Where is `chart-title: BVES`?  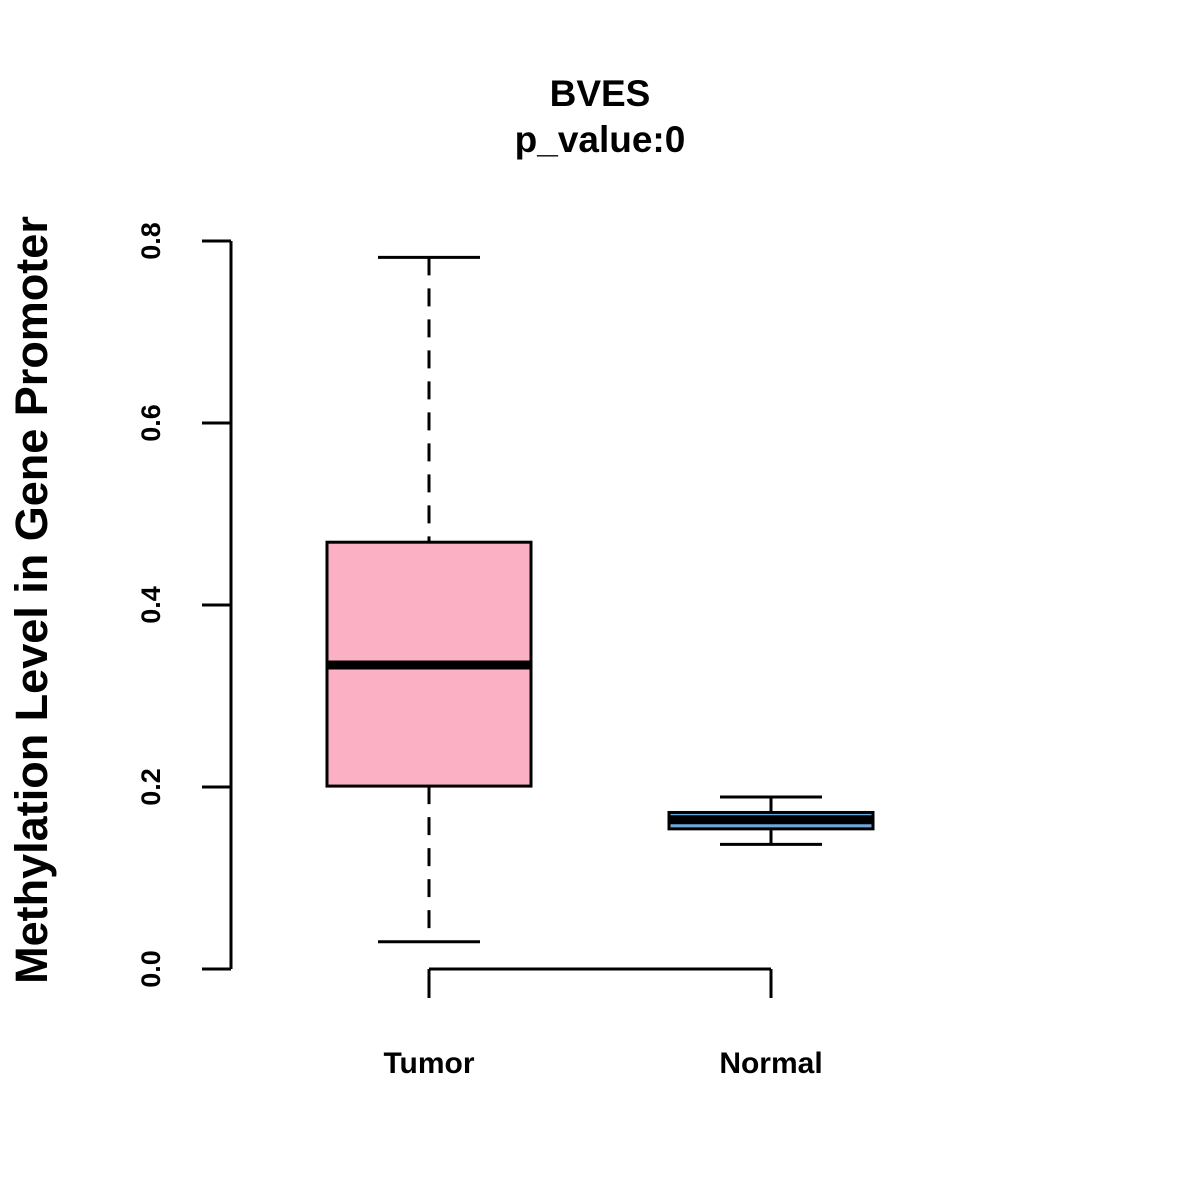 chart-title: BVES is located at coordinates (600, 93).